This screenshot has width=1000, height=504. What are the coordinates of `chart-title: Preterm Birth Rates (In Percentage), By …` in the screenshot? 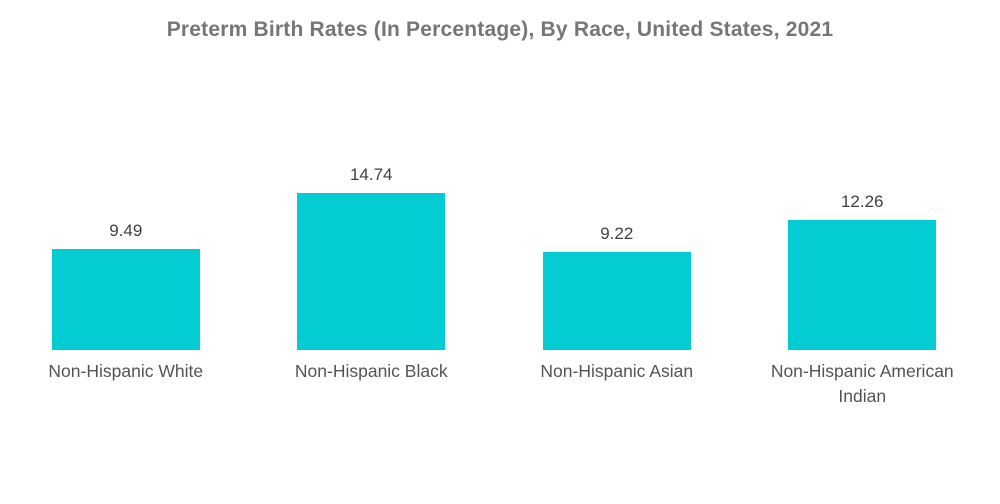 It's located at (500, 29).